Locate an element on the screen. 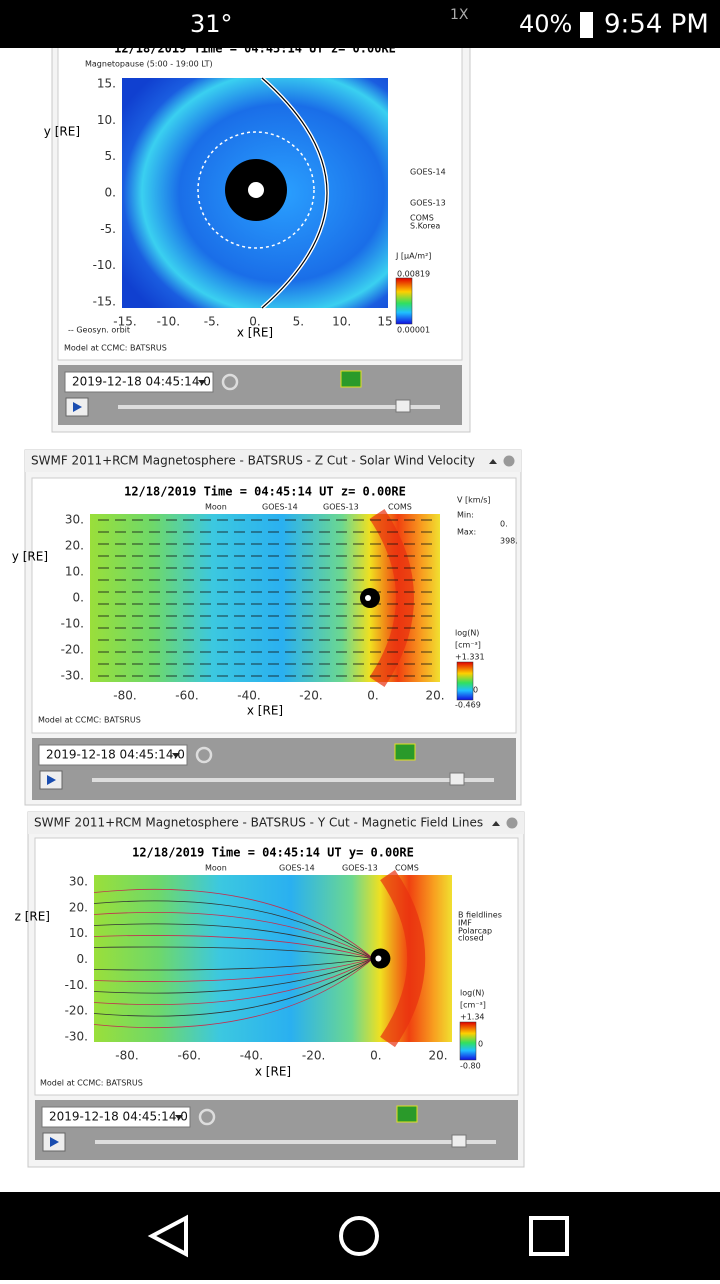 The image size is (720, 1284). x-tick-label: 10. is located at coordinates (341, 322).